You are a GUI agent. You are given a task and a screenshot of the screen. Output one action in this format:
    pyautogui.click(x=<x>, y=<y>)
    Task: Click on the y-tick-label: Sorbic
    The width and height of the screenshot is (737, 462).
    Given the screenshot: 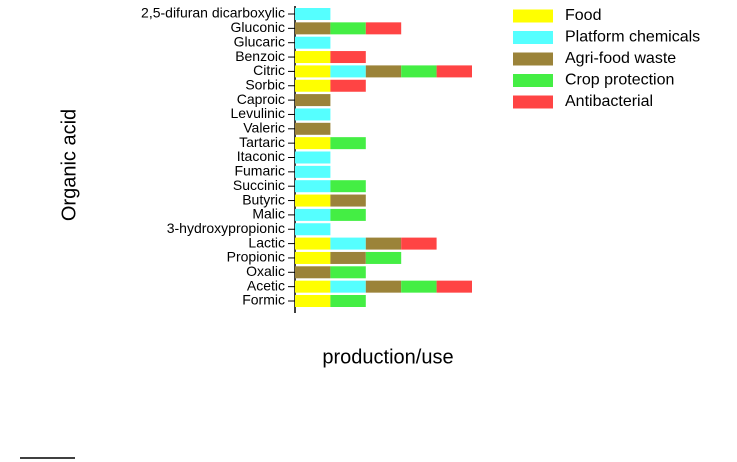 What is the action you would take?
    pyautogui.click(x=265, y=84)
    